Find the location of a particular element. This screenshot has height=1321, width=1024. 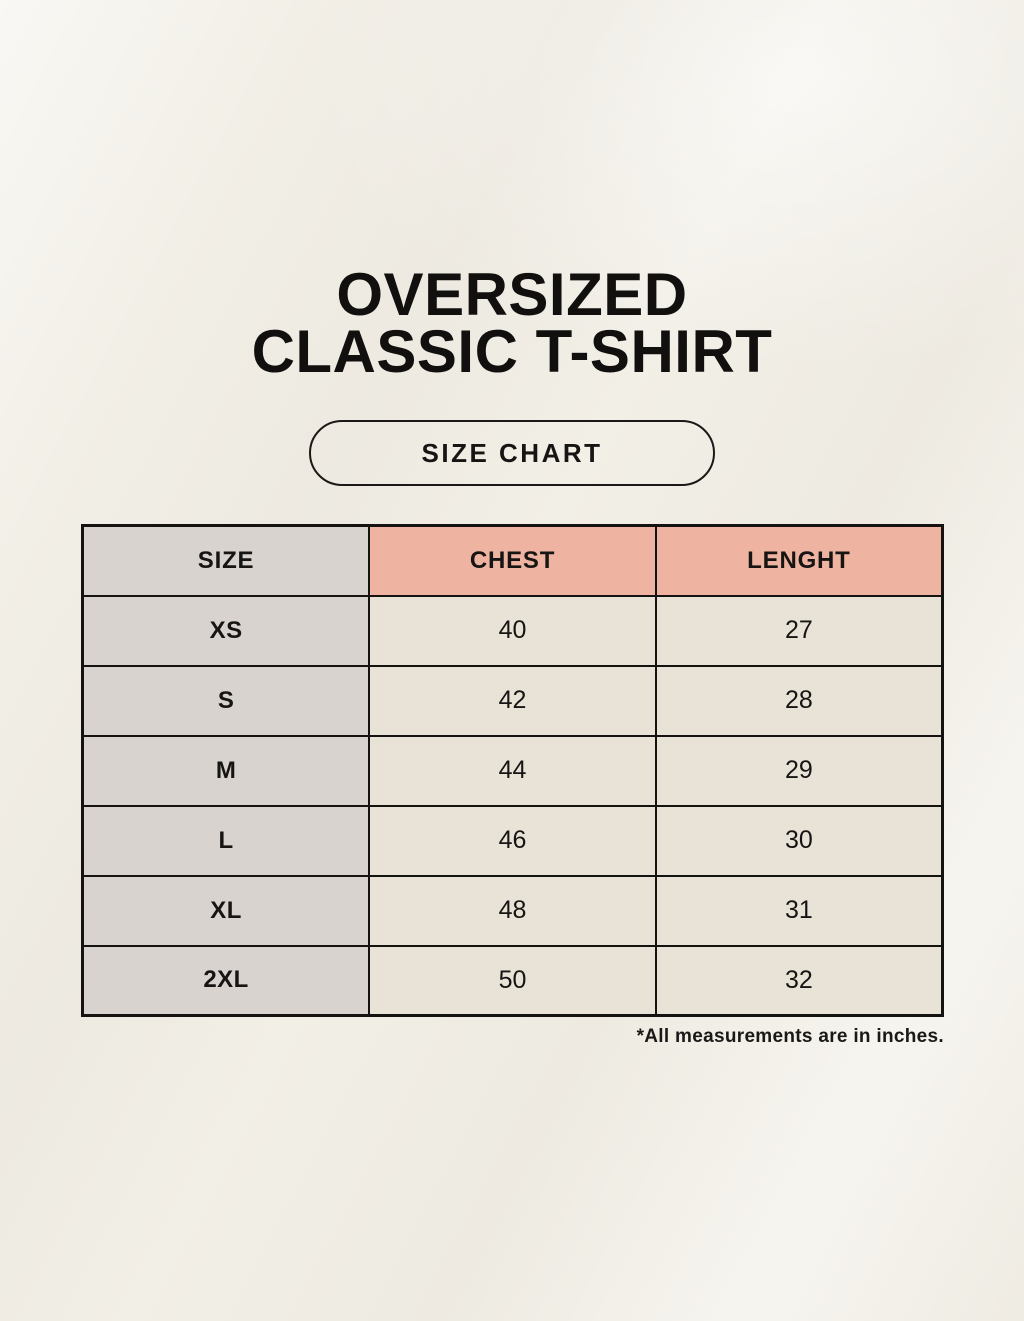

table-row: XL 48 31 is located at coordinates (512, 910).